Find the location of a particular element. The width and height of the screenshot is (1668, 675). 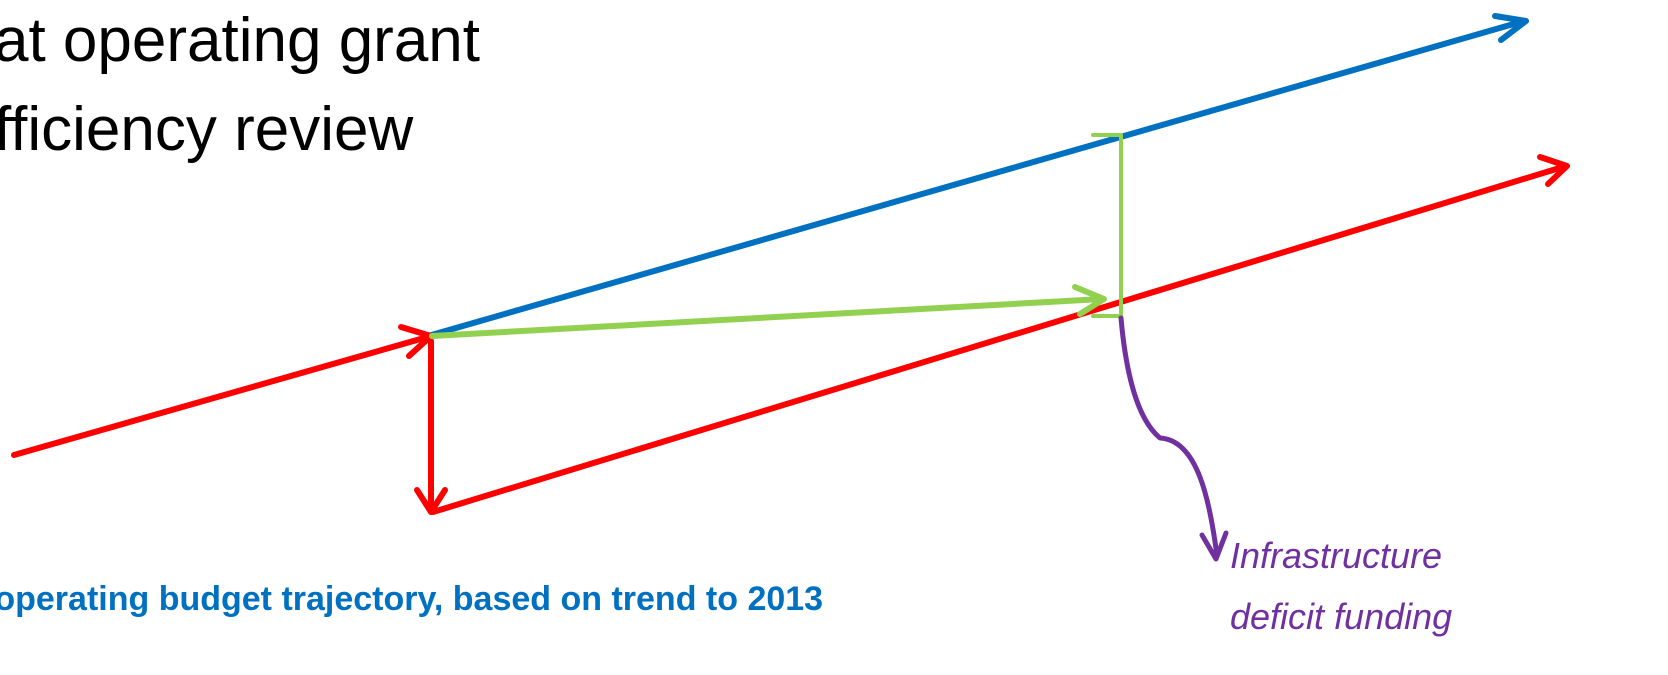

red-historical-trend-line is located at coordinates (222, 395).